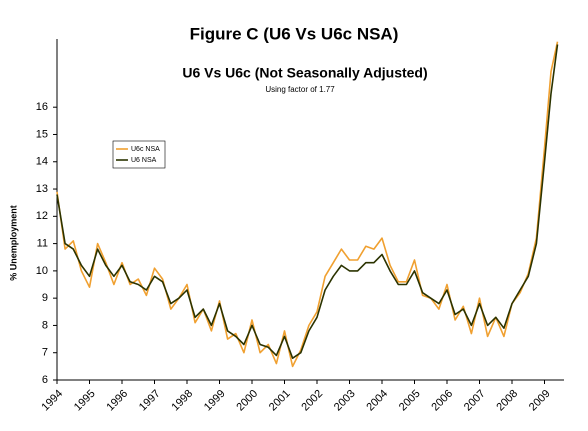 This screenshot has width=588, height=431. I want to click on y-tick-label: 14, so click(42, 162).